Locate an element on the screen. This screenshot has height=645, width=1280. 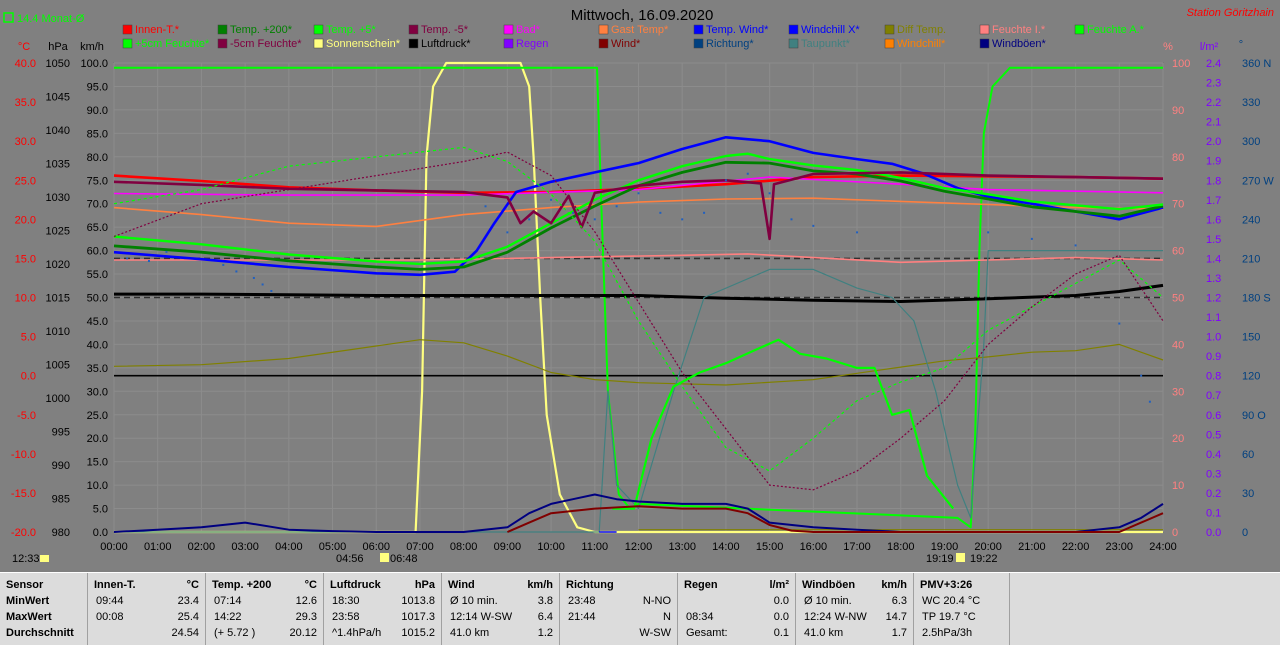
table-header-title: Richtung is located at coordinates (590, 585).